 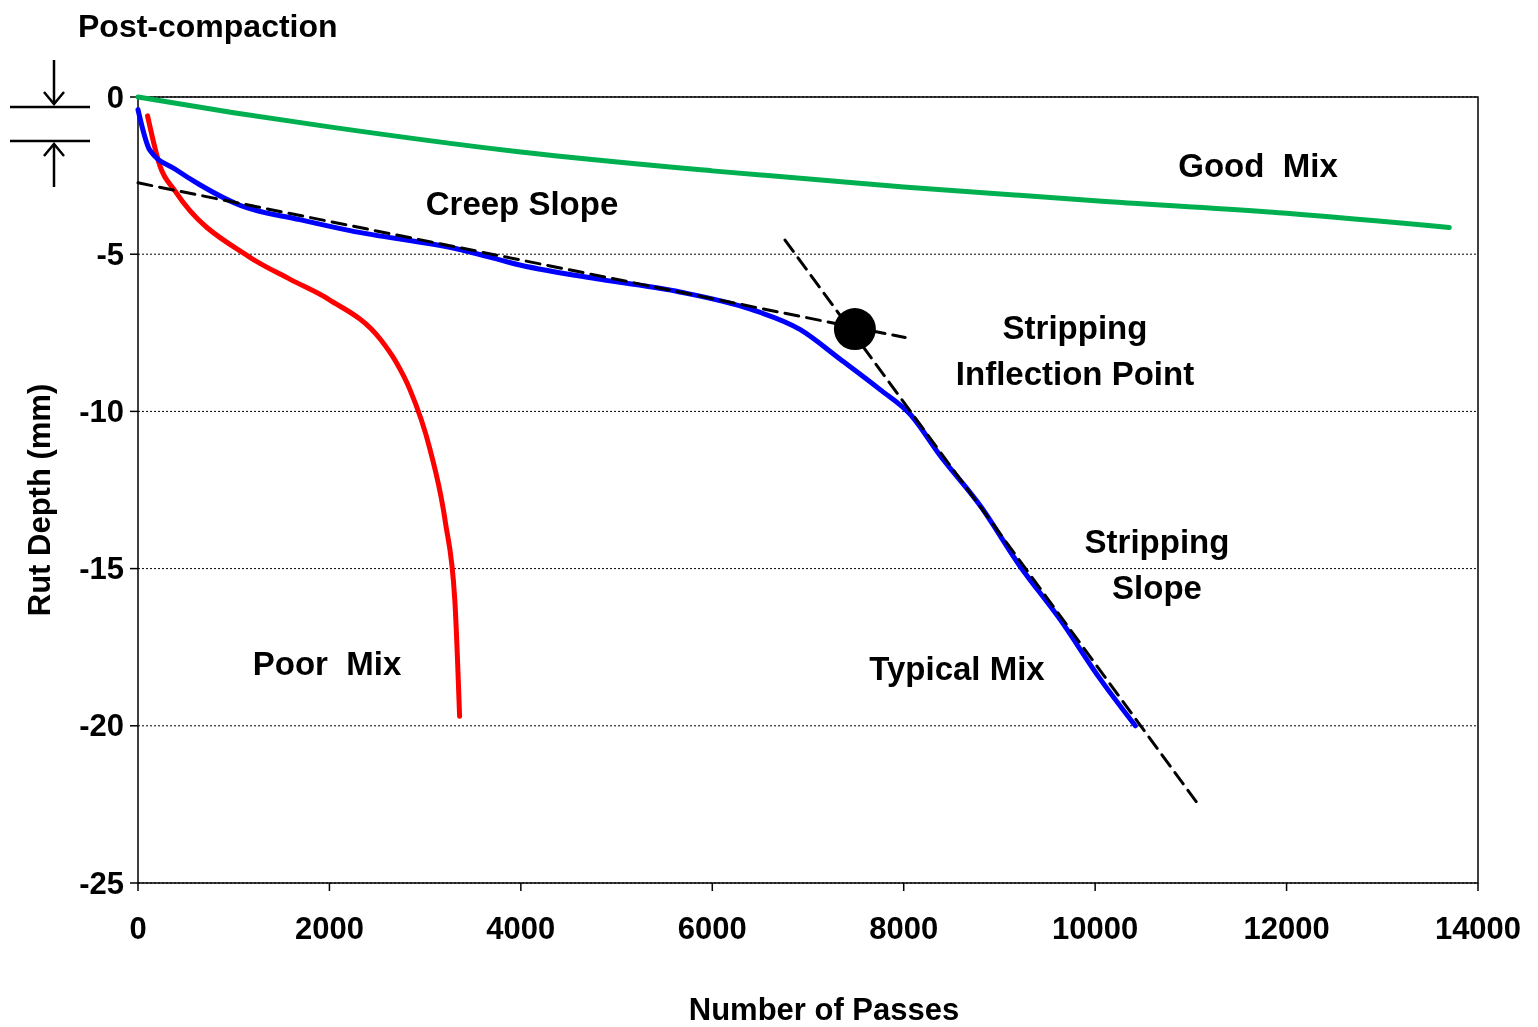 What do you see at coordinates (101, 411) in the screenshot?
I see `y-tick-label: -10` at bounding box center [101, 411].